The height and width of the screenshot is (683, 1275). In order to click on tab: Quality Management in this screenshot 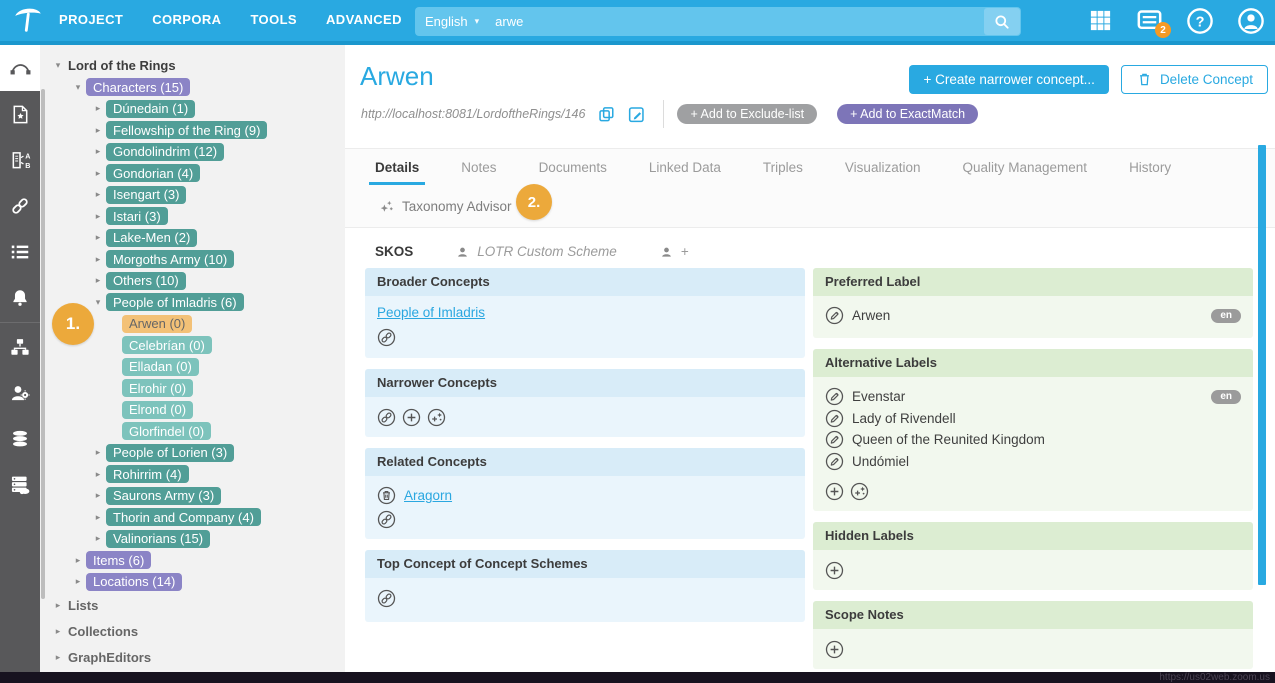, I will do `click(1025, 167)`.